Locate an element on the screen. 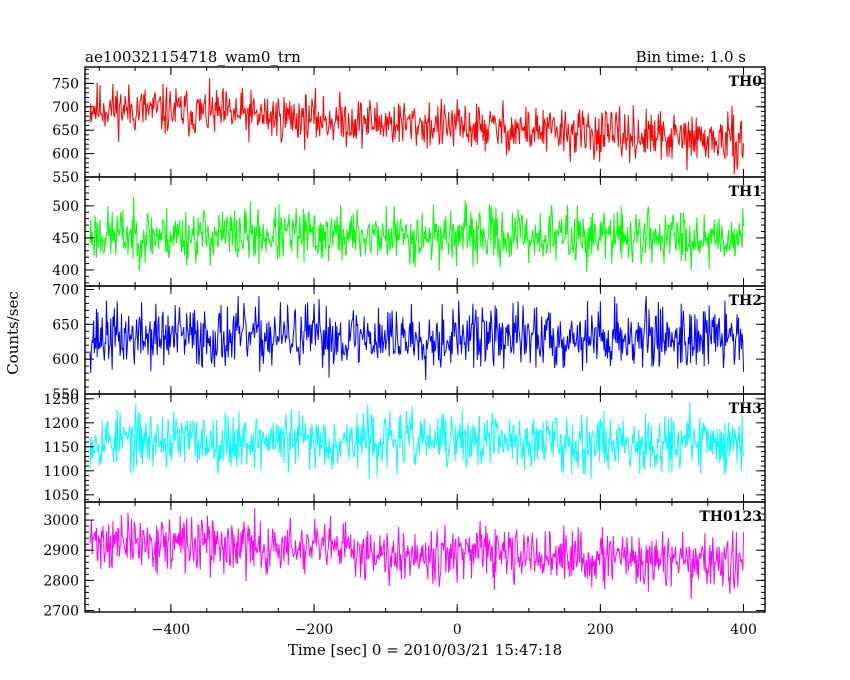 The image size is (850, 680). panel-th2: TH2 550 600 650 700 is located at coordinates (409, 342).